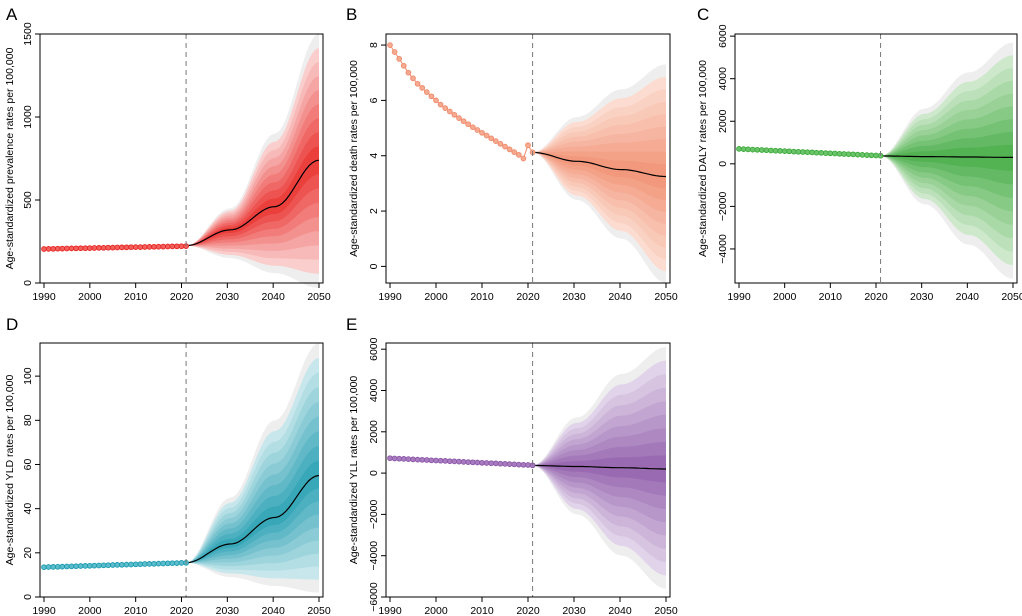  Describe the element at coordinates (723, 79) in the screenshot. I see `y-tick-label: 4000` at that location.